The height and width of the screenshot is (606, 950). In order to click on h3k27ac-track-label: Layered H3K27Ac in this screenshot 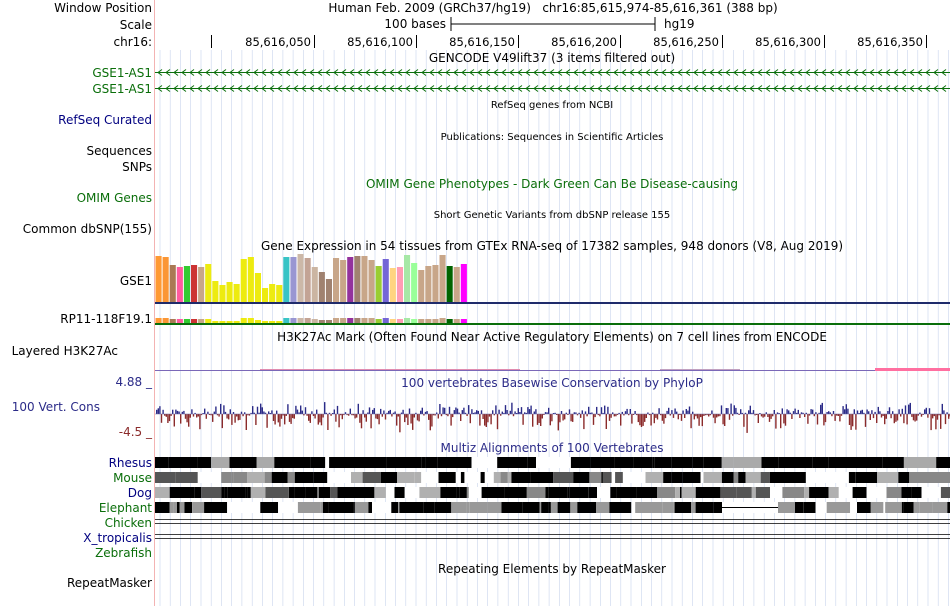, I will do `click(65, 351)`.